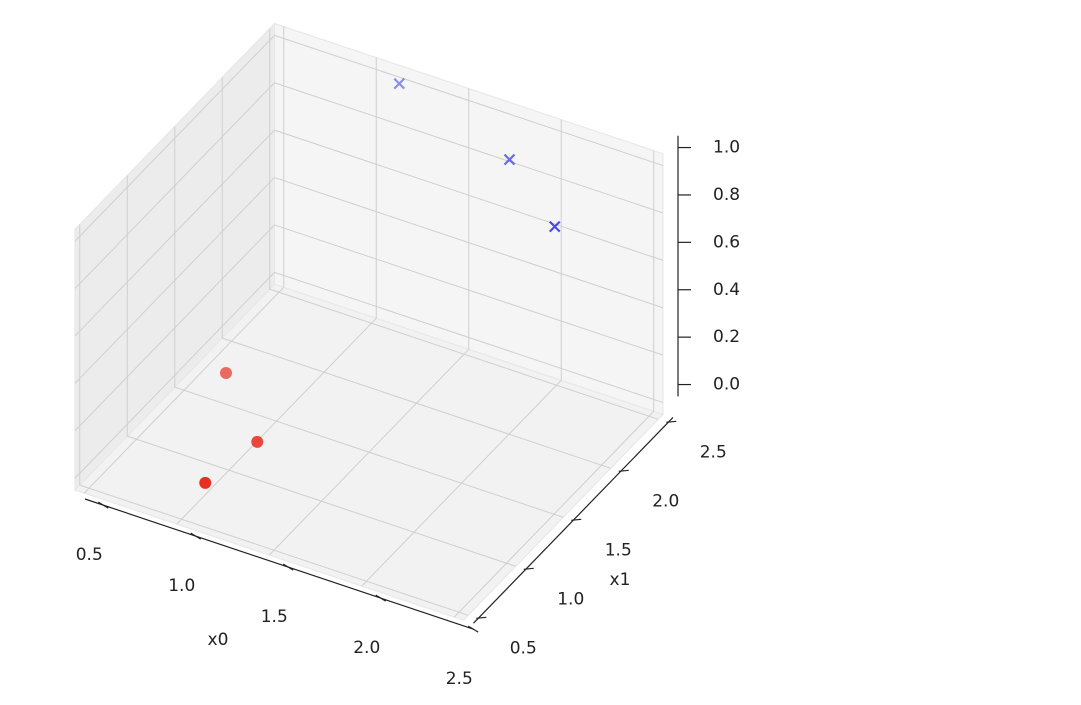 The height and width of the screenshot is (705, 1081). I want to click on x-axis-line, so click(279, 564).